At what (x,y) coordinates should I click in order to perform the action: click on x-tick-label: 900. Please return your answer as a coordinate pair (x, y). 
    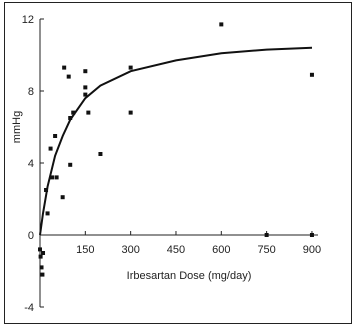
    Looking at the image, I should click on (312, 250).